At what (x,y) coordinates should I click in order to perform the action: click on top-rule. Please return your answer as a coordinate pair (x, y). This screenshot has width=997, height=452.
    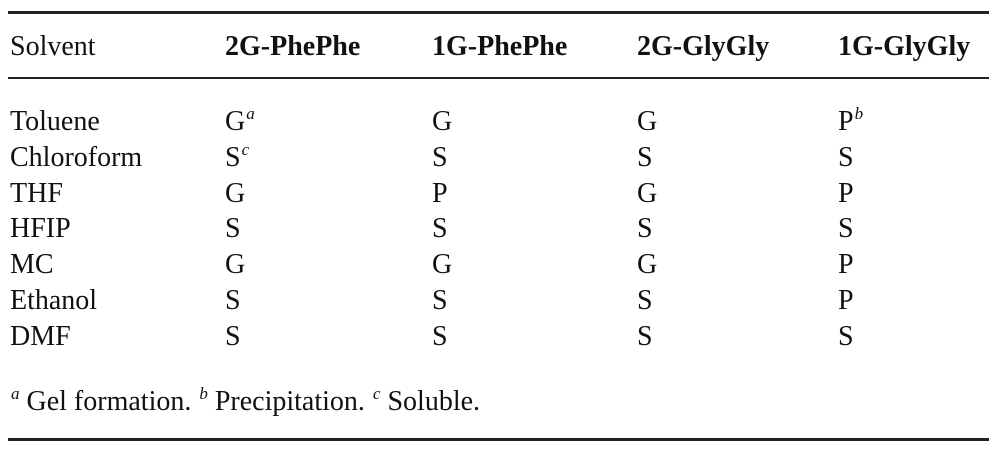
    Looking at the image, I should click on (498, 12).